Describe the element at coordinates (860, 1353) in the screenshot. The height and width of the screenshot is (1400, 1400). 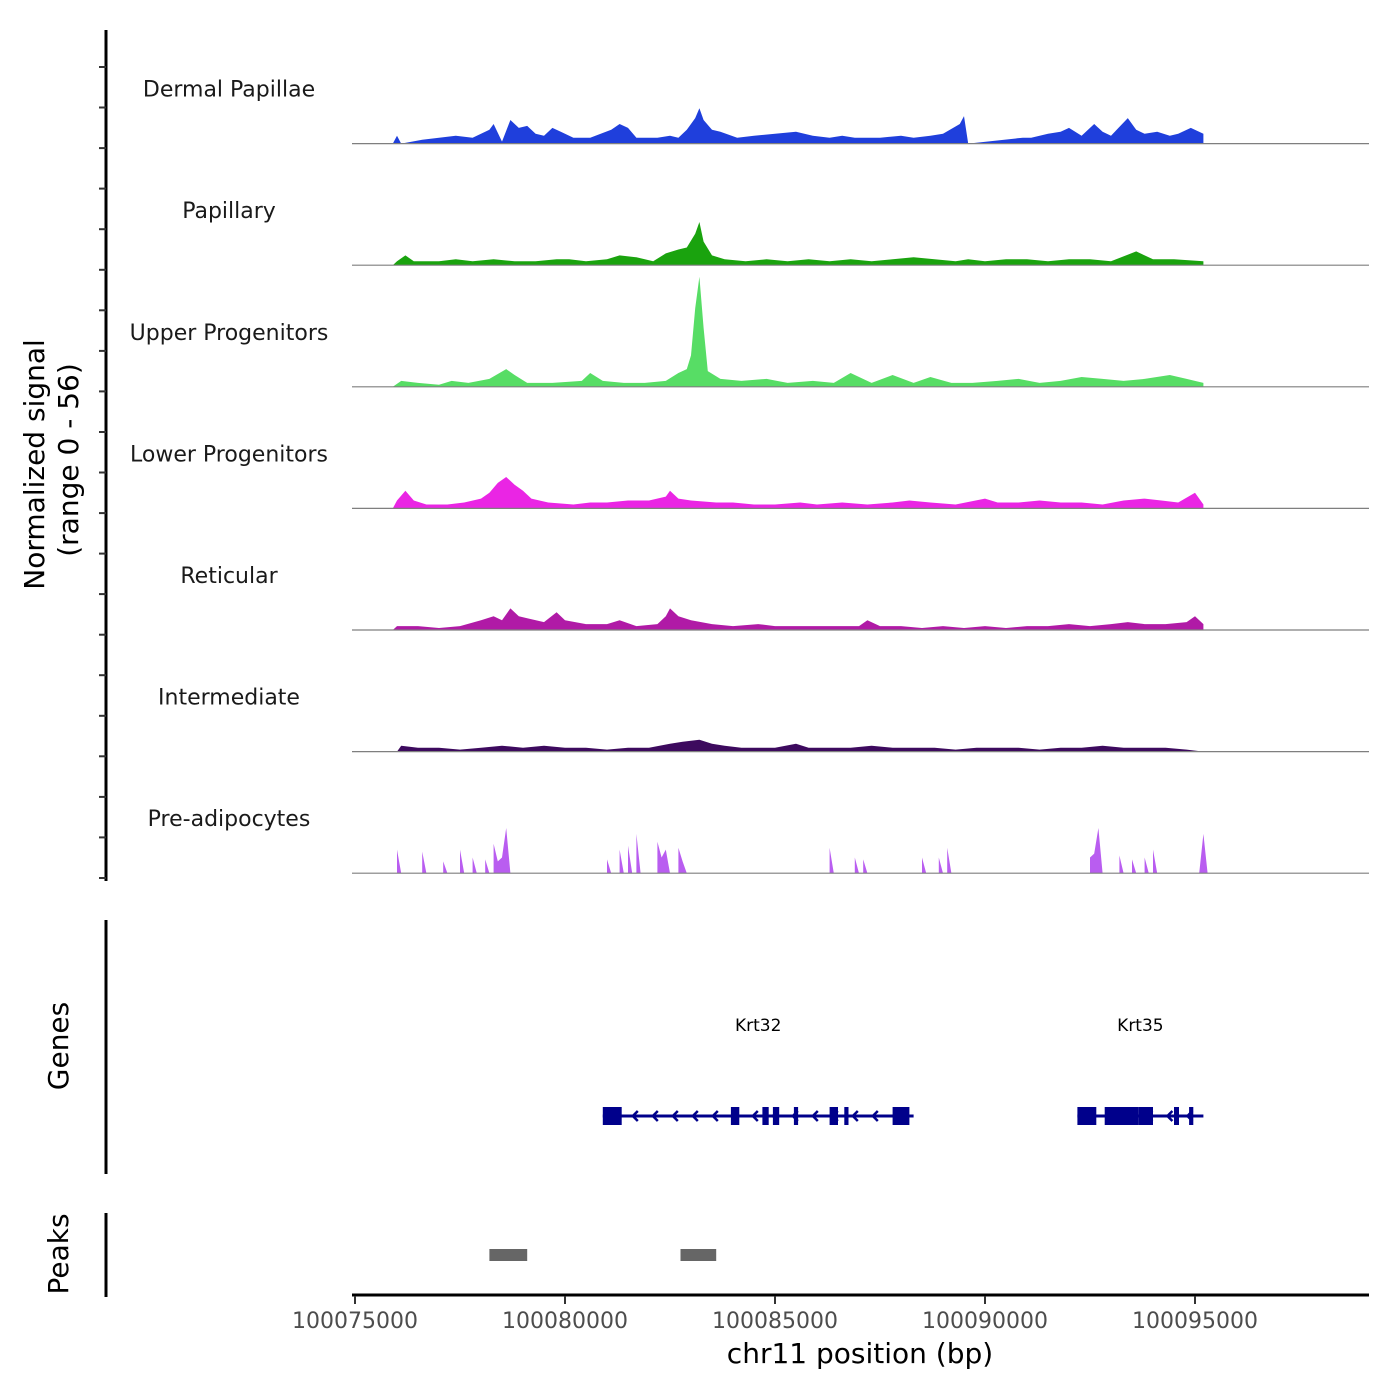
I see `x-axis-title: chr11 position (bp)` at that location.